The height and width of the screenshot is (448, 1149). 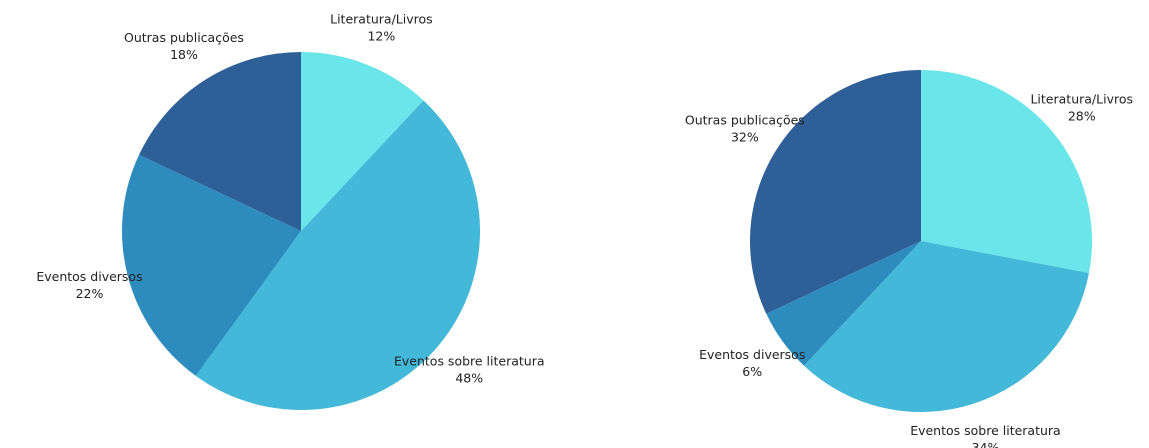 What do you see at coordinates (752, 371) in the screenshot?
I see `slice-value: 6%` at bounding box center [752, 371].